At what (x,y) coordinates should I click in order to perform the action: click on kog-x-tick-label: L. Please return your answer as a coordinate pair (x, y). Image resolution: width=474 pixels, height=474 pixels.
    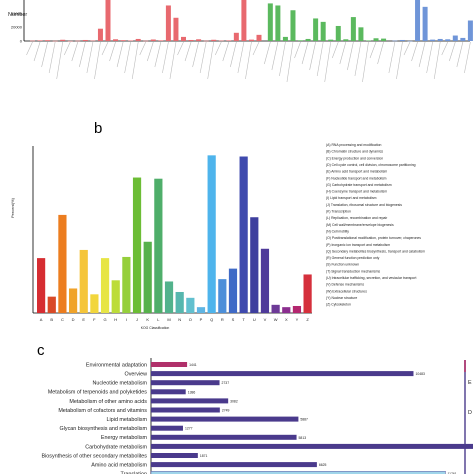
    Looking at the image, I should click on (158, 319).